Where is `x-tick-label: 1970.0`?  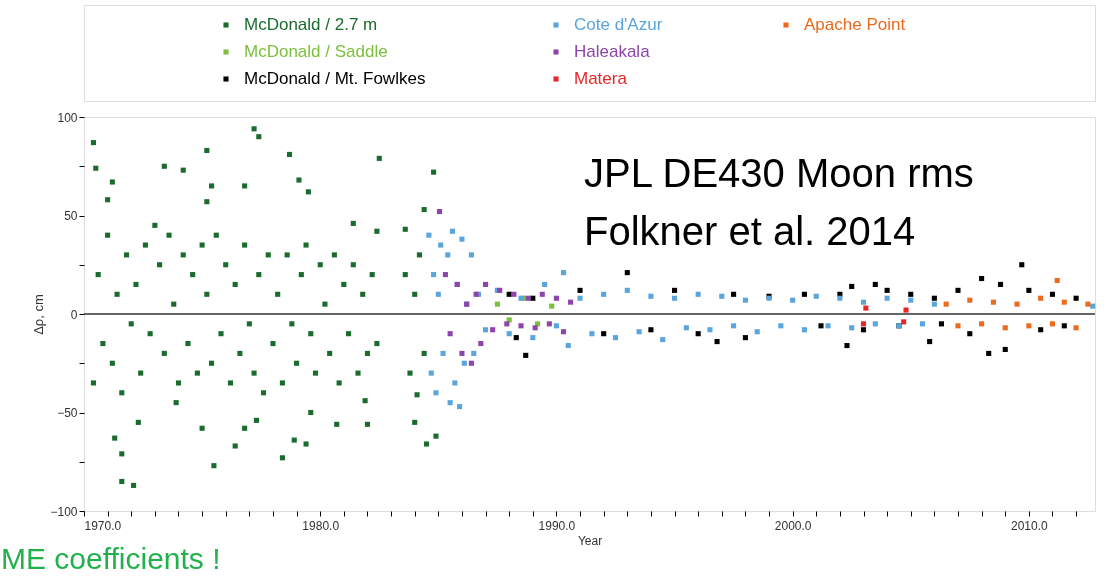 x-tick-label: 1970.0 is located at coordinates (103, 525).